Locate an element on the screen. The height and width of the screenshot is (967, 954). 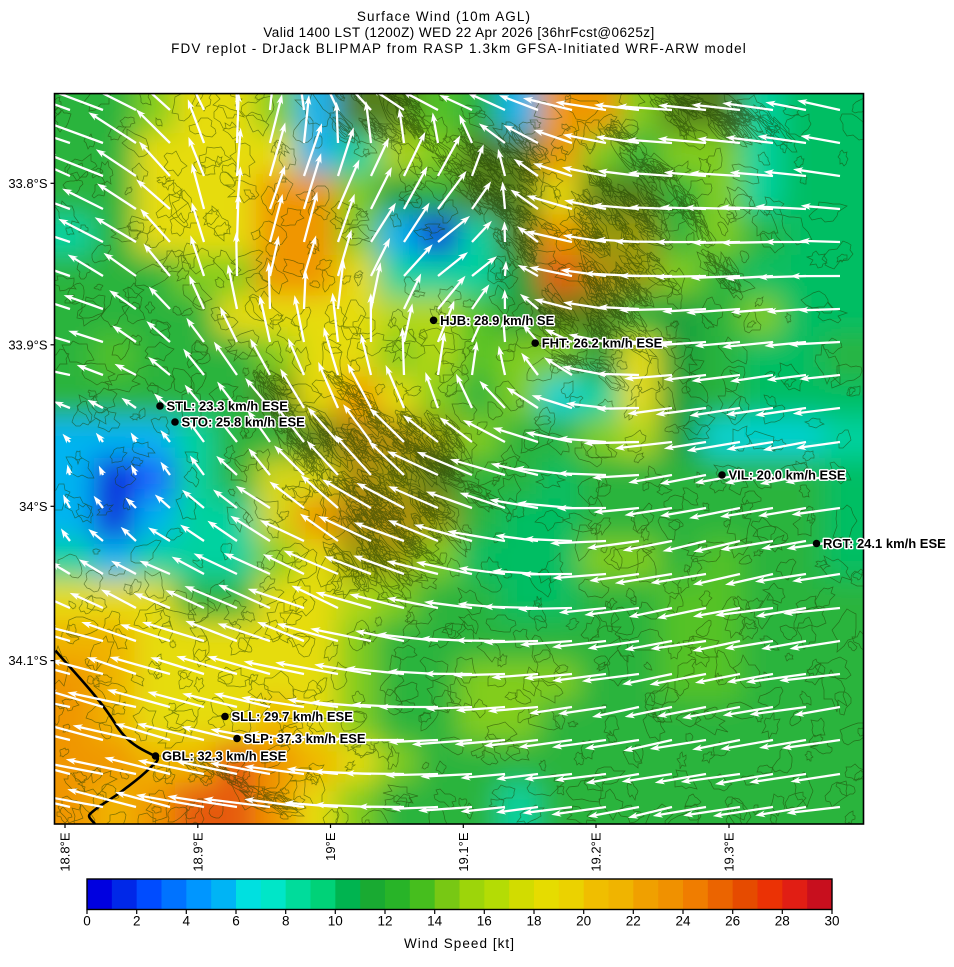
svg-text: 28 is located at coordinates (782, 921).